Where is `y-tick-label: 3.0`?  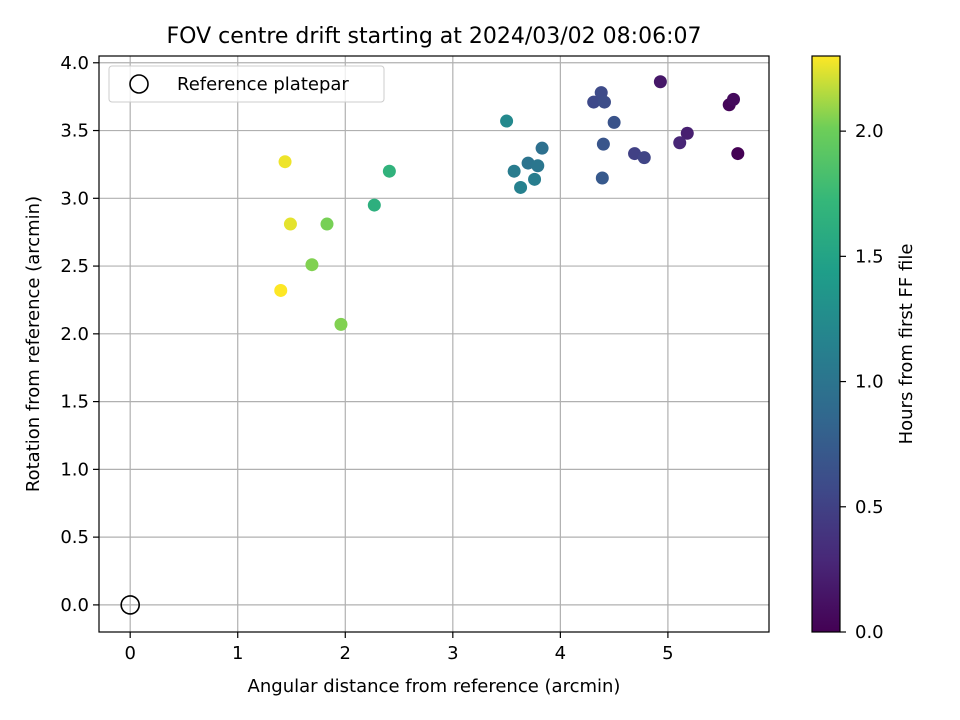
y-tick-label: 3.0 is located at coordinates (74, 198).